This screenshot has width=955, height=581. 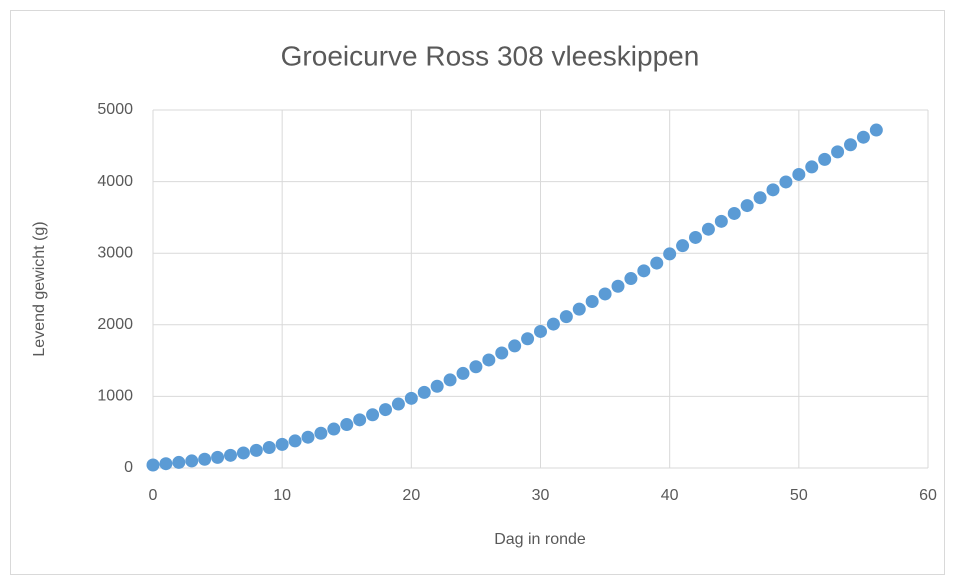 What do you see at coordinates (128, 467) in the screenshot?
I see `y-tick-label: 0` at bounding box center [128, 467].